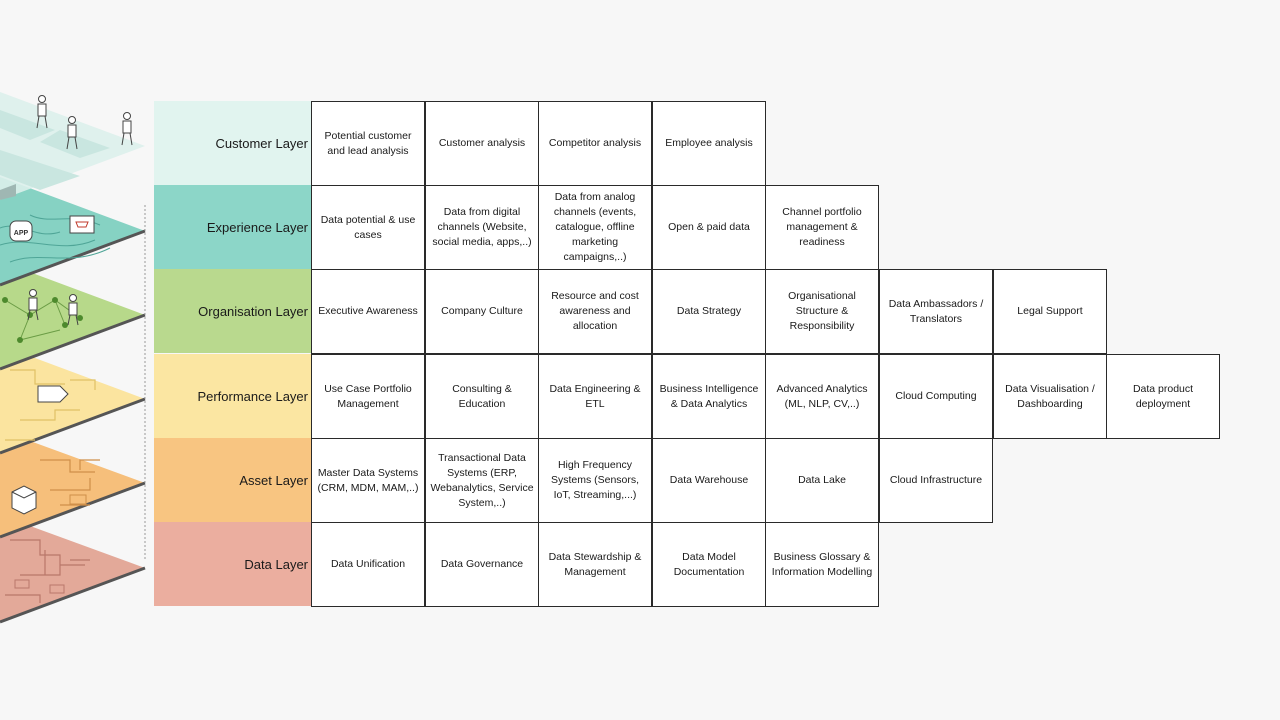  Describe the element at coordinates (482, 396) in the screenshot. I see `capability-cell: Consulting & Education` at that location.